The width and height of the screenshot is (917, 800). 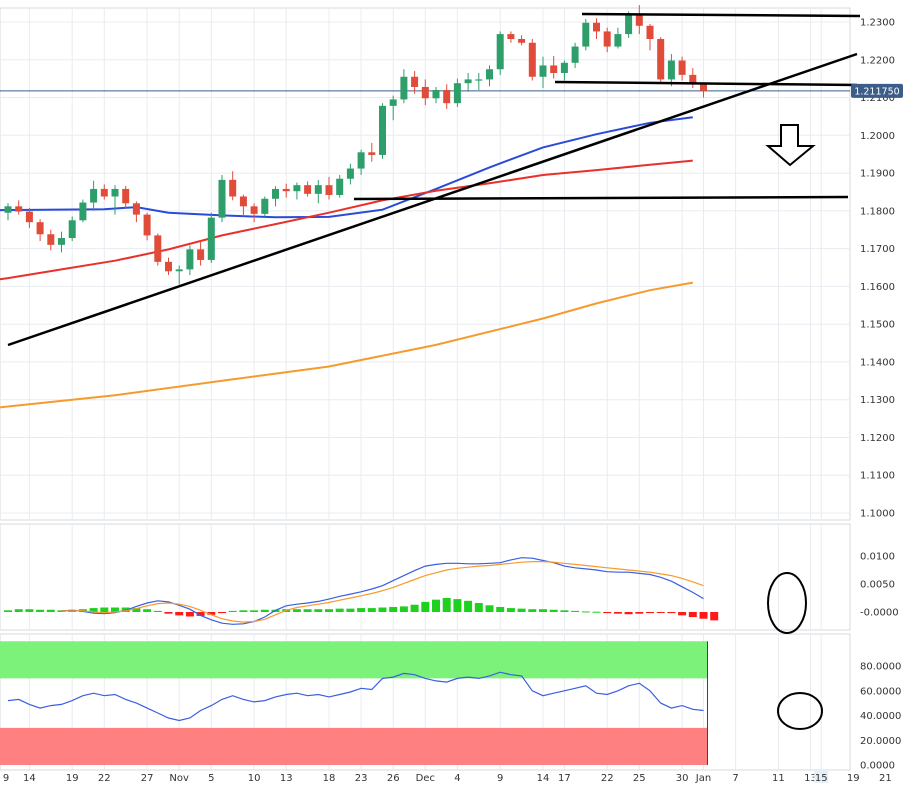 What do you see at coordinates (877, 585) in the screenshot?
I see `macd-tick-label: 0.0050` at bounding box center [877, 585].